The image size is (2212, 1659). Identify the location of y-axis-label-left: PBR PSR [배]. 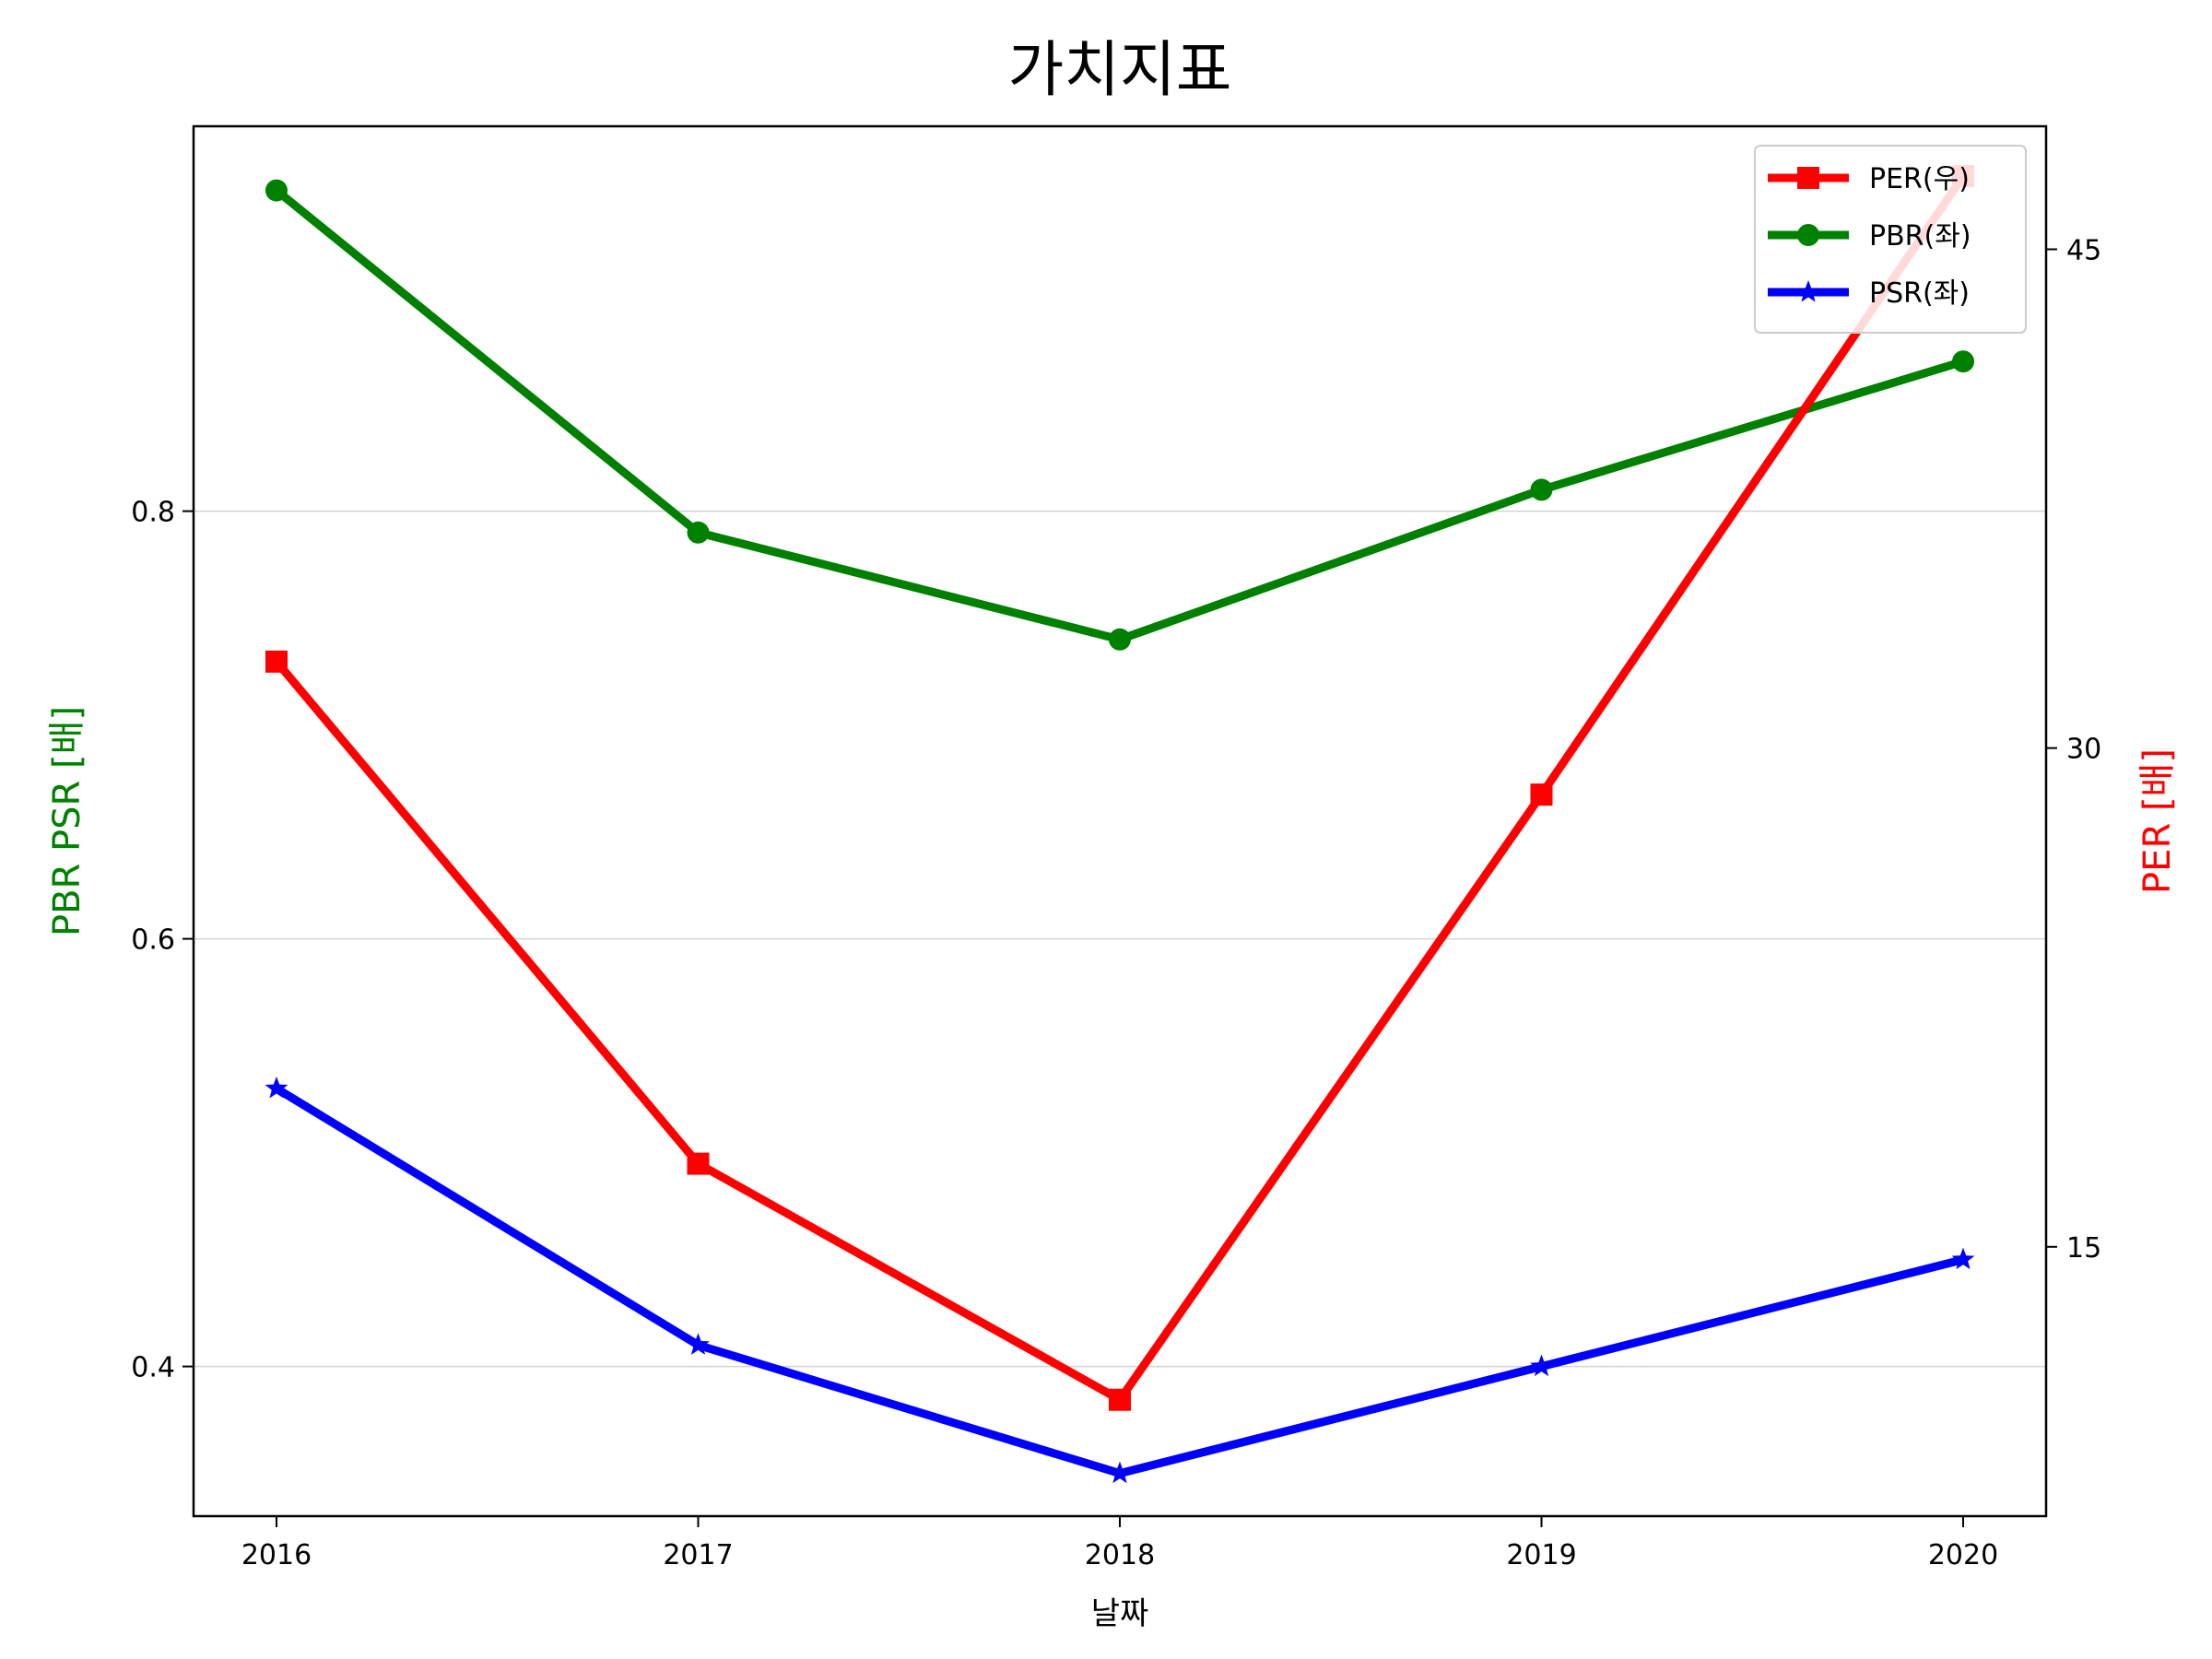
(67, 821).